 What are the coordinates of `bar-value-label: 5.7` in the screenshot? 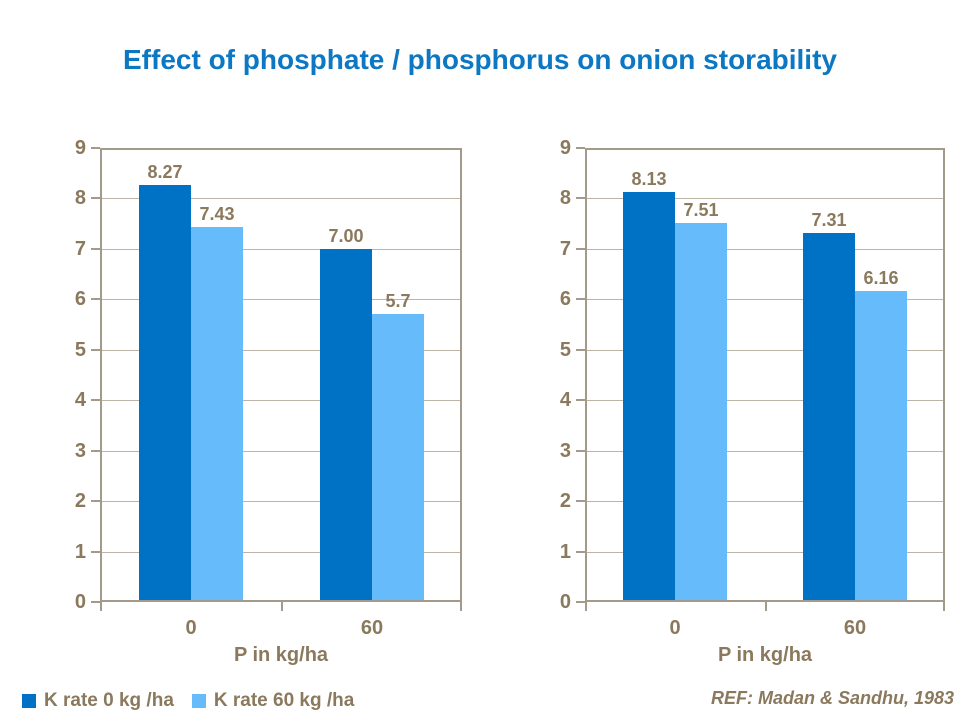 It's located at (398, 301).